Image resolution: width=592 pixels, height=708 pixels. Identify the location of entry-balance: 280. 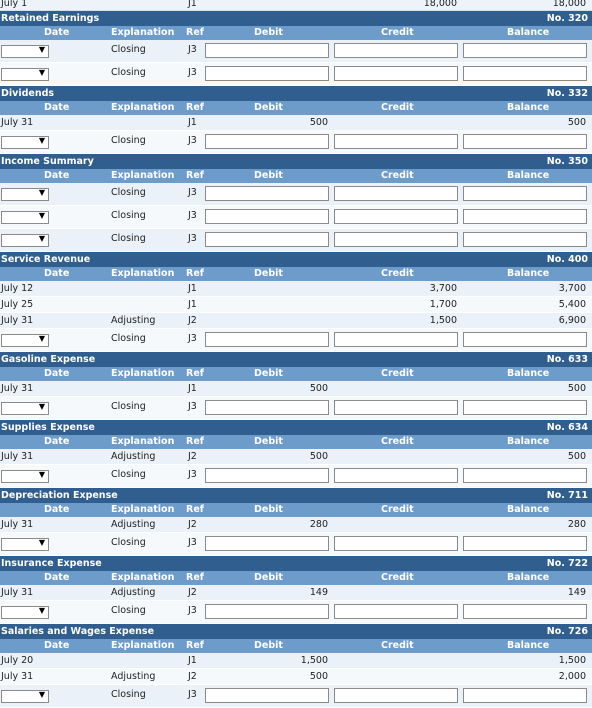
(576, 524).